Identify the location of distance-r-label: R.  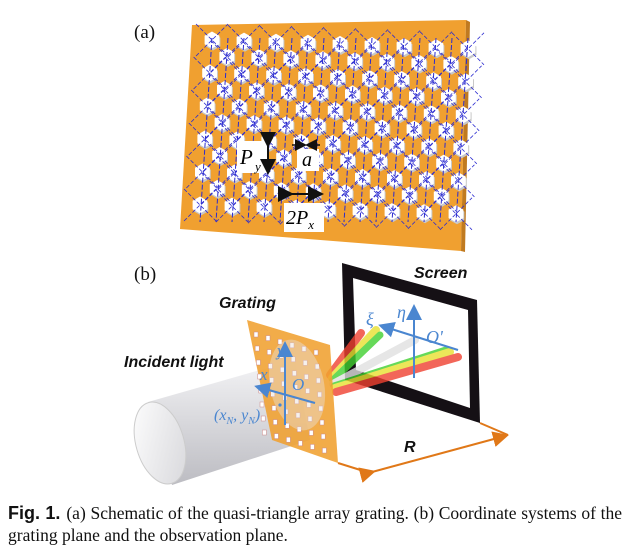
(410, 447).